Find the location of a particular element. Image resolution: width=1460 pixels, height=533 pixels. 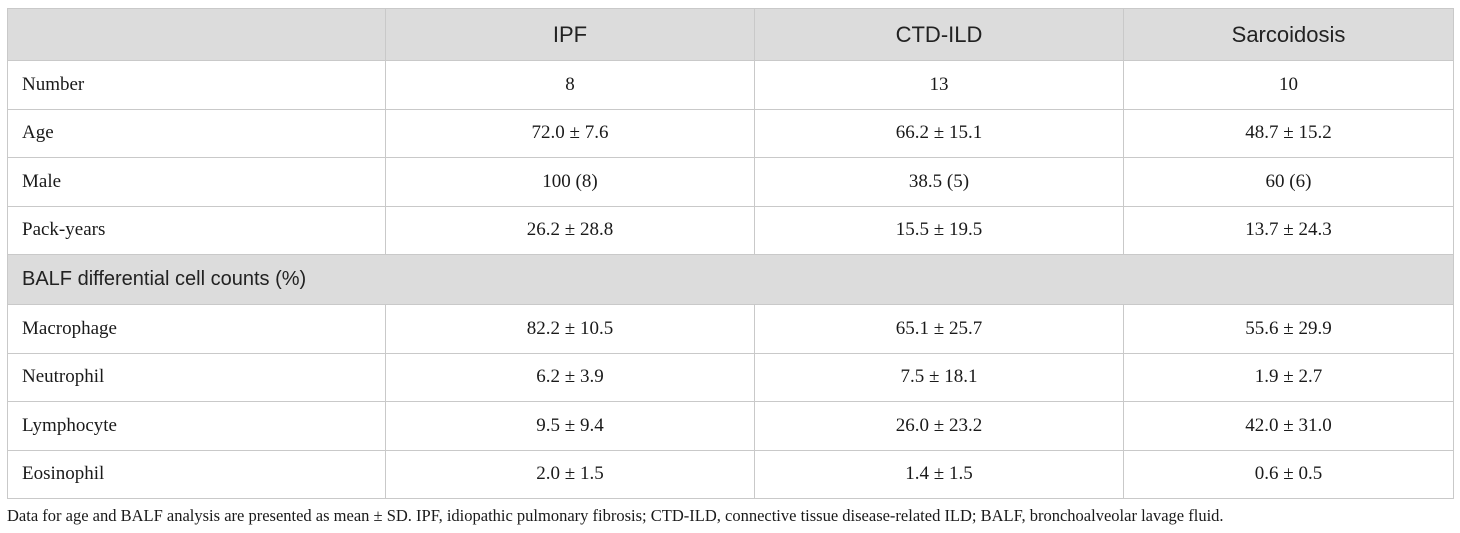

cell-value: 60 (6) is located at coordinates (1288, 182).